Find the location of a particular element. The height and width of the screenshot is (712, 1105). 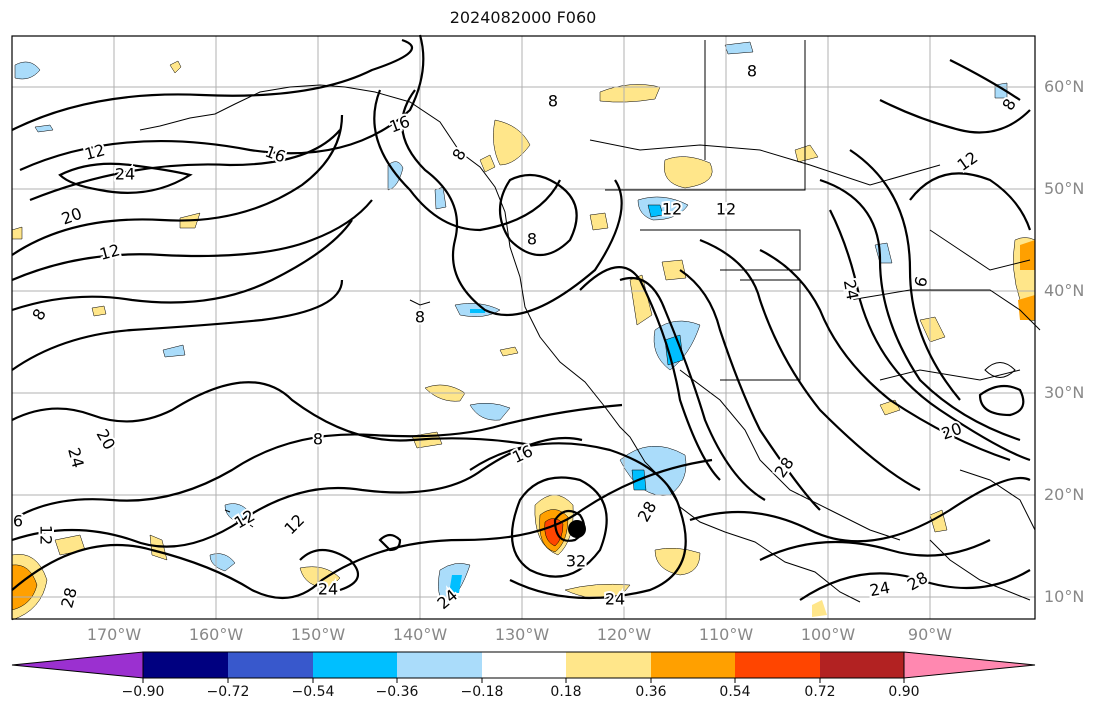

colorbar-label-neg054: −0.54 is located at coordinates (313, 692).